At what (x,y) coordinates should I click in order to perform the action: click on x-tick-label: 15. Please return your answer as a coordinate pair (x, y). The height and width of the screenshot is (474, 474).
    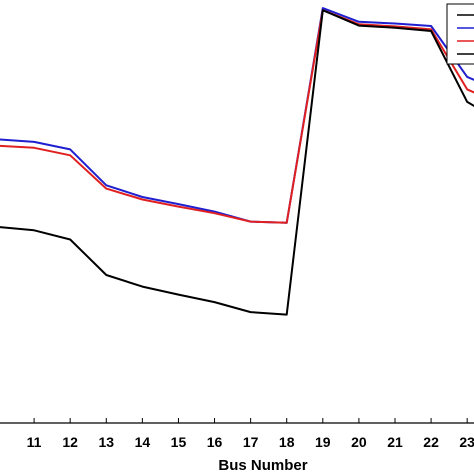
    Looking at the image, I should click on (179, 442).